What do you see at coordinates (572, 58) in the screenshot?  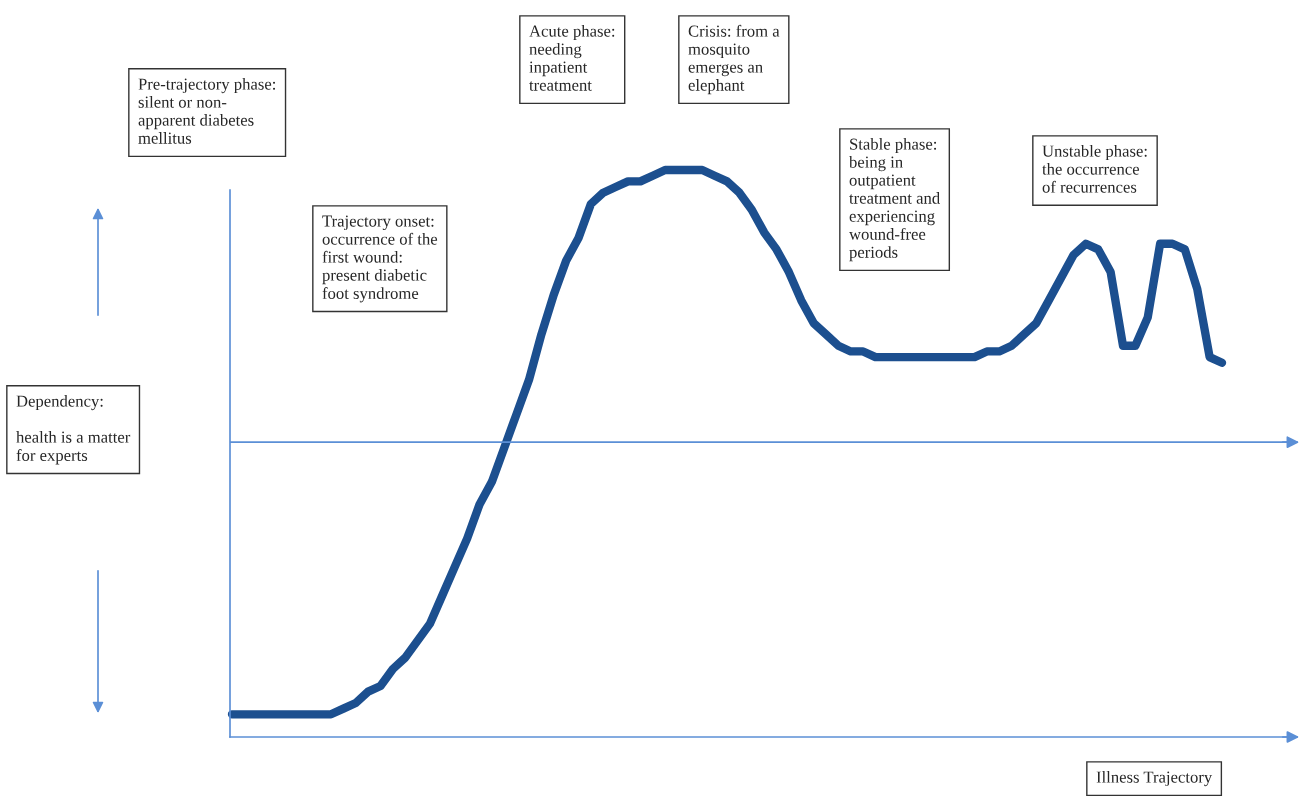 I see `text: Acute phase: needing inpatient treatment` at bounding box center [572, 58].